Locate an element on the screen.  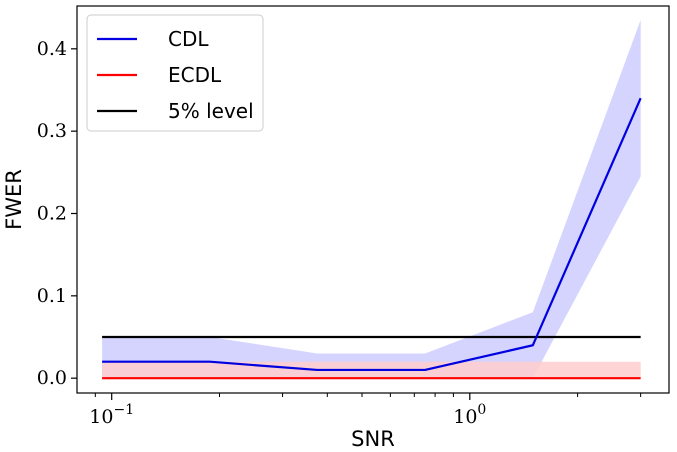
legend-box is located at coordinates (175, 73).